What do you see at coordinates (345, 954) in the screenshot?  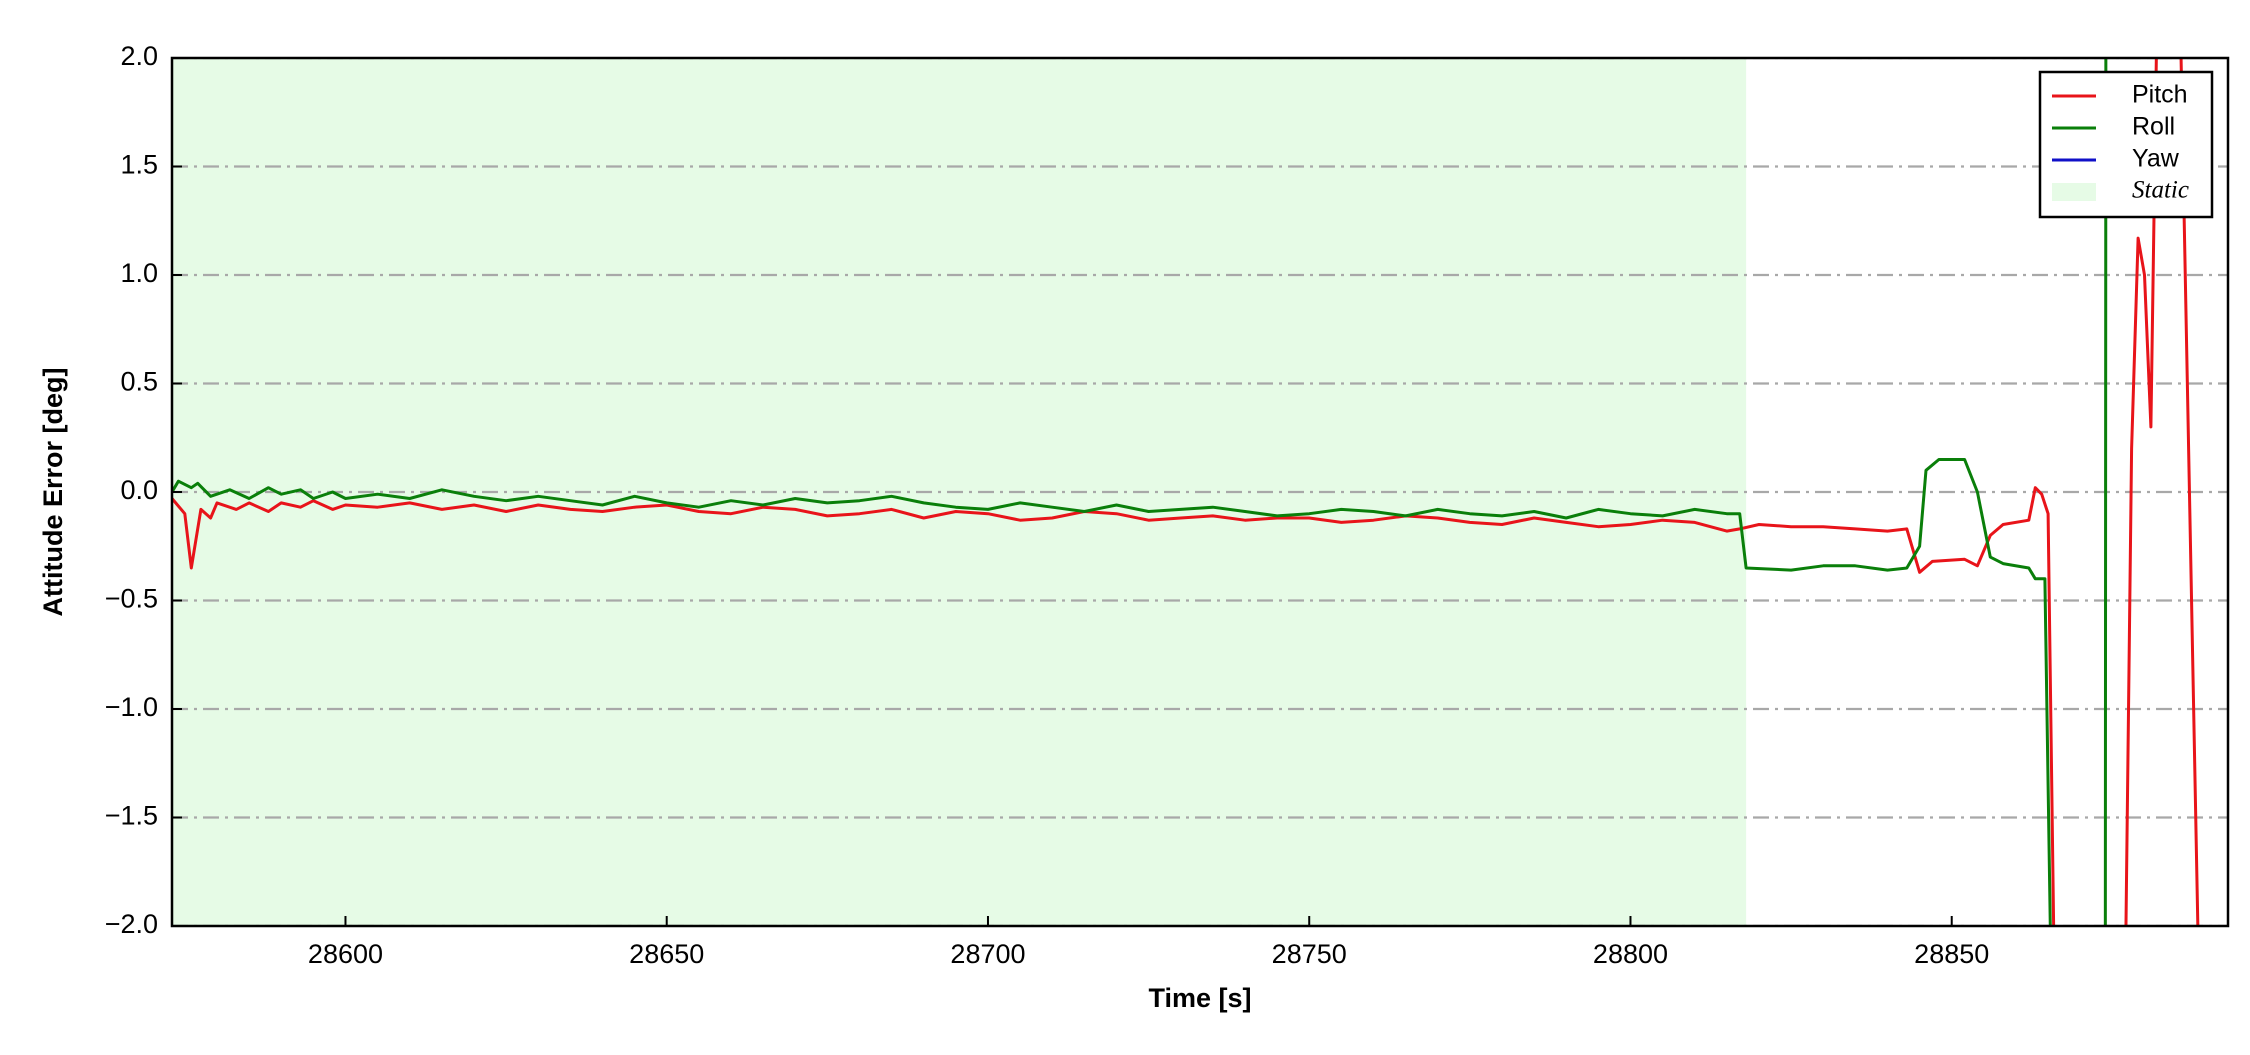 I see `x-tick-label: 28600` at bounding box center [345, 954].